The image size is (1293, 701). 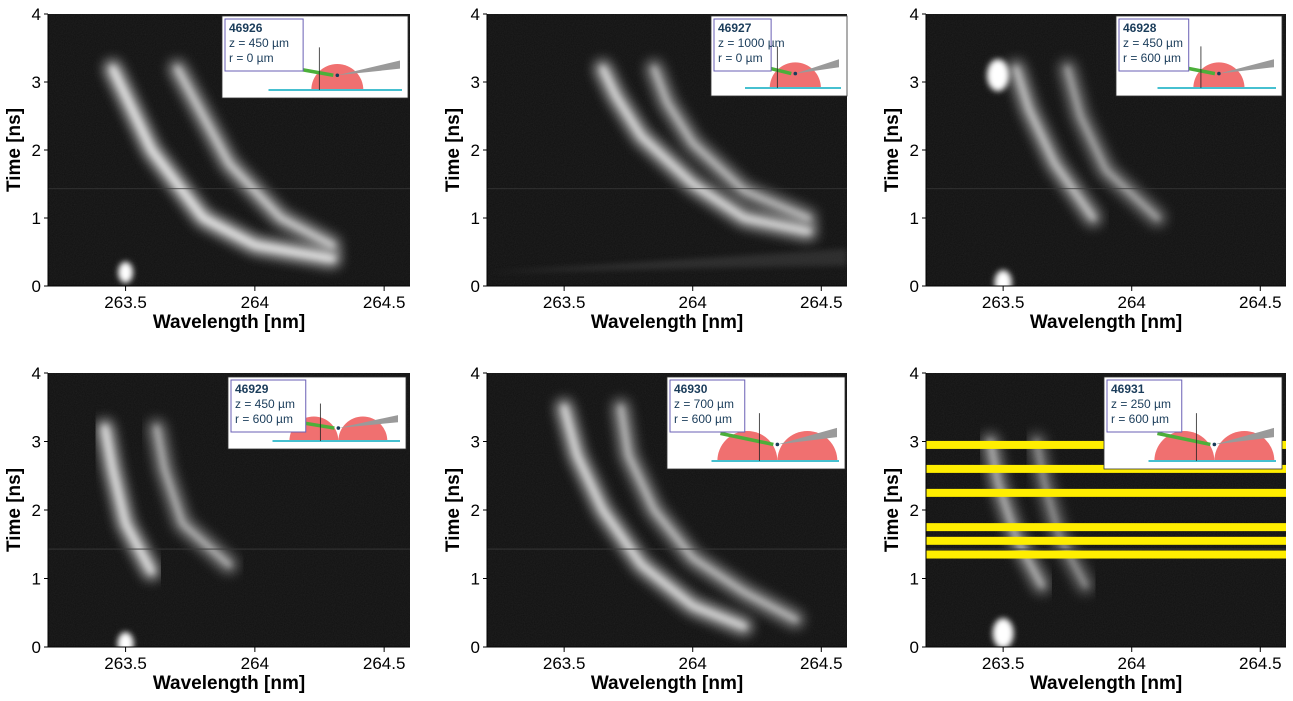 I want to click on shot-number: 46928, so click(x=1140, y=28).